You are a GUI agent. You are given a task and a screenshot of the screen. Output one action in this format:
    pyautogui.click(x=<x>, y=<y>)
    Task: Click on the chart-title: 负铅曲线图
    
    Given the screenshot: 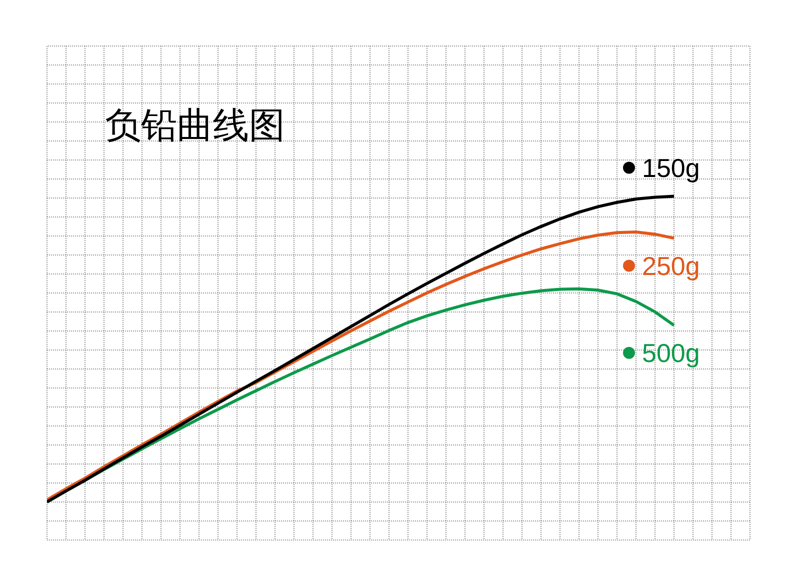 What is the action you would take?
    pyautogui.click(x=195, y=126)
    